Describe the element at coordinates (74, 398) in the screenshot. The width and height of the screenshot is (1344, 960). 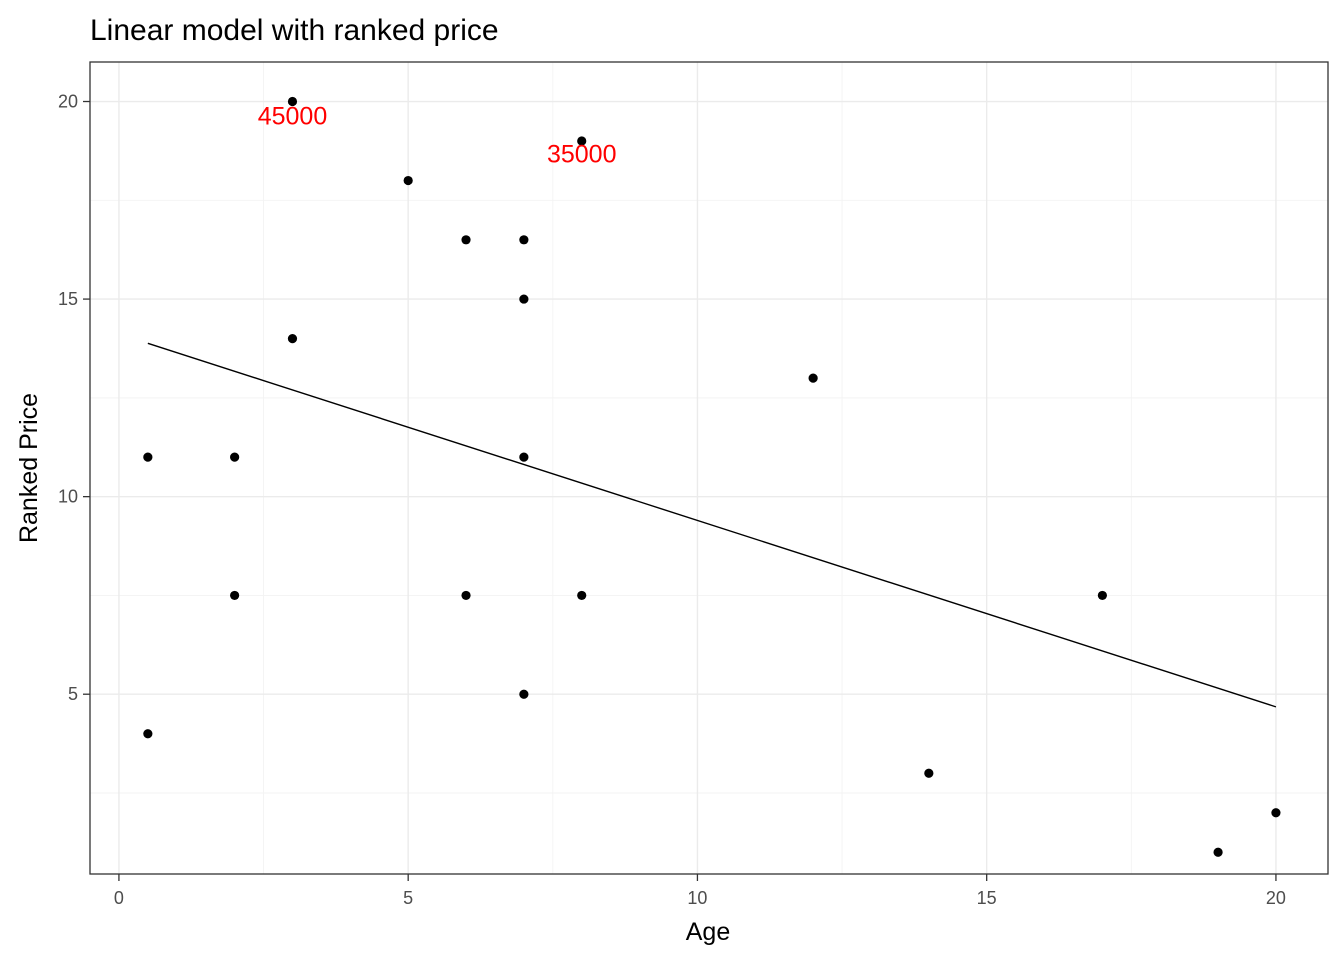
I see `y-axis: 5 10 15 20` at that location.